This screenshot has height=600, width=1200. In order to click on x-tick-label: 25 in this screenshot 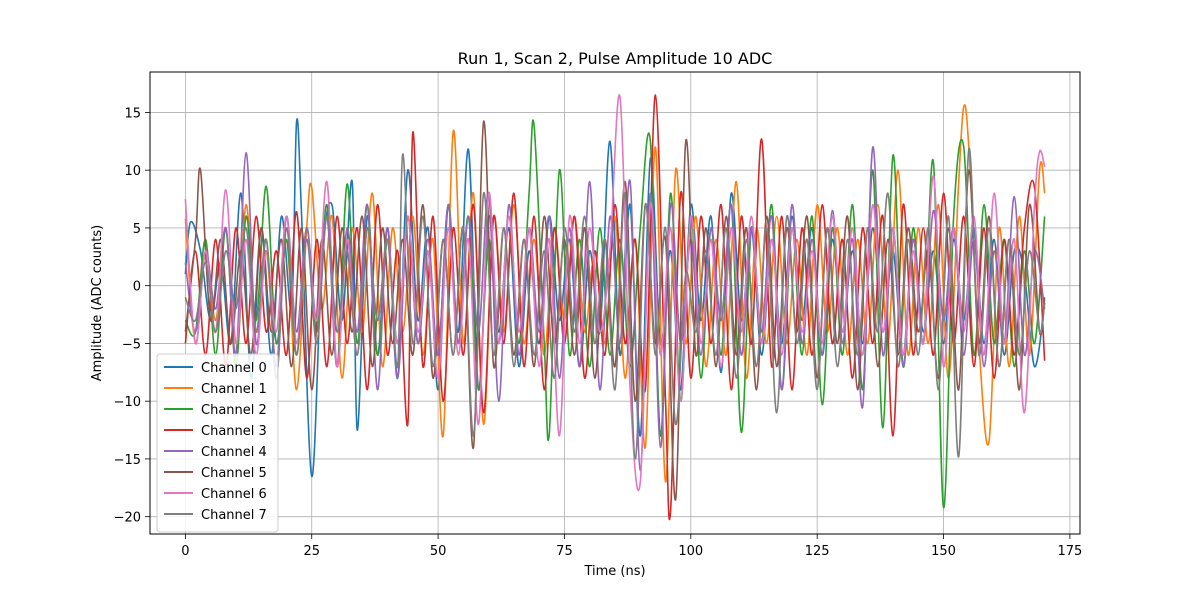, I will do `click(311, 551)`.